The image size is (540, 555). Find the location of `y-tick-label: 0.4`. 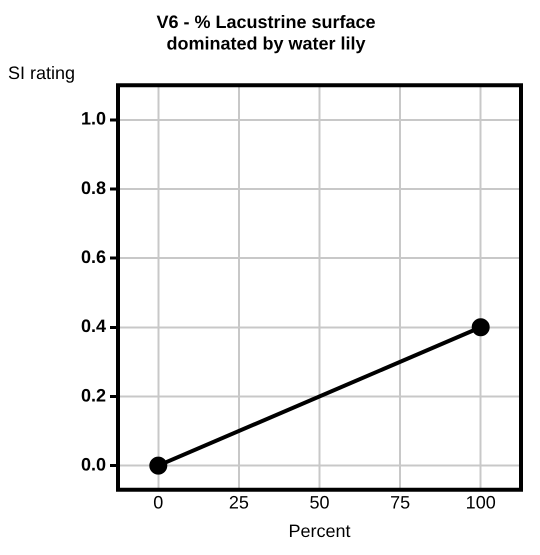

y-tick-label: 0.4 is located at coordinates (93, 326).